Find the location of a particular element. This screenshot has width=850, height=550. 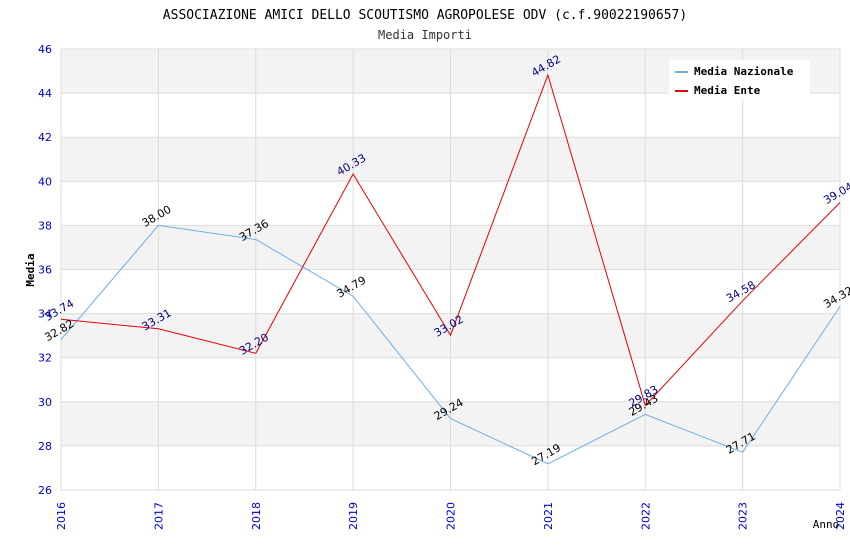

legend: Media Nazionale Media Ente is located at coordinates (739, 80).